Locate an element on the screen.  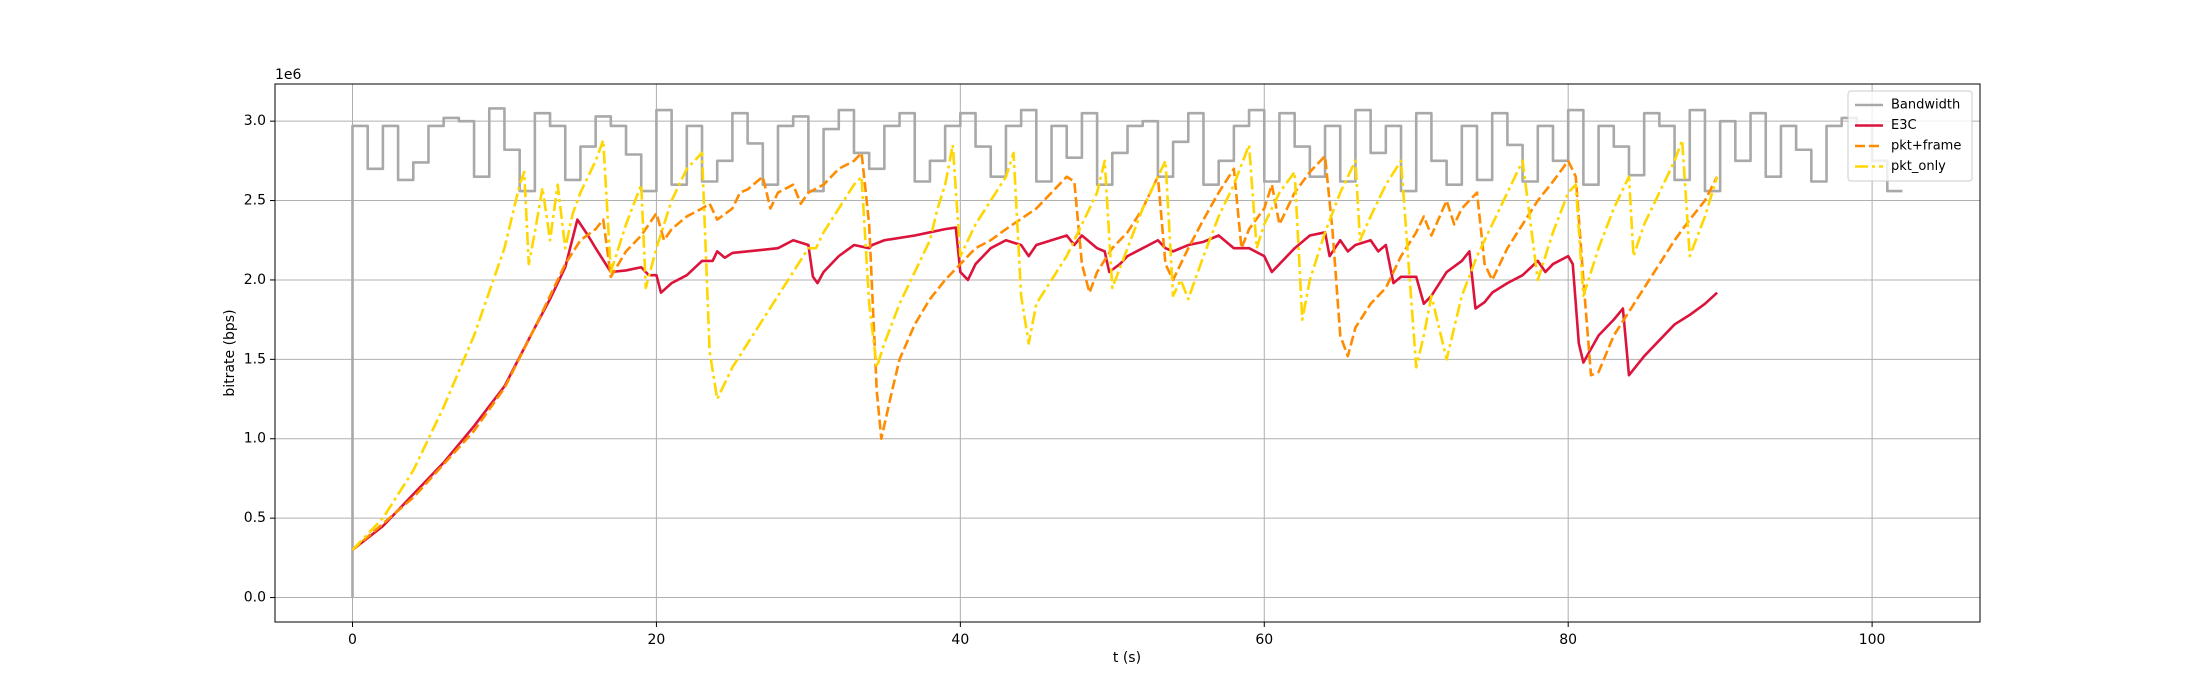
y-tick-label: 1.5 is located at coordinates (255, 359).